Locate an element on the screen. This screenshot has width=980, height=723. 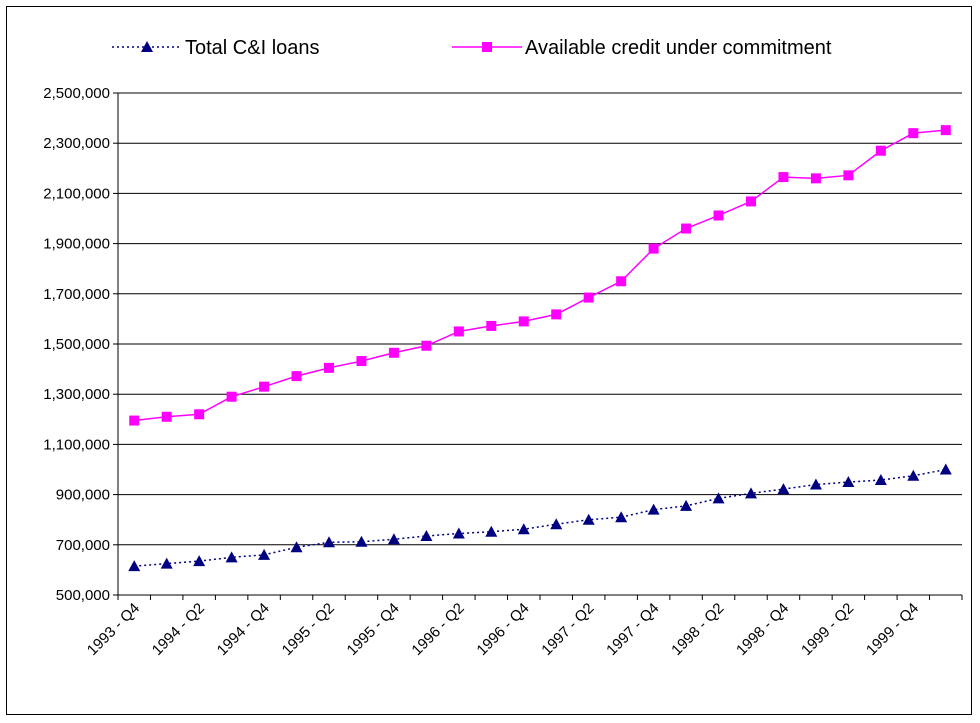
y-tick-label: 1,500,000 is located at coordinates (76, 344).